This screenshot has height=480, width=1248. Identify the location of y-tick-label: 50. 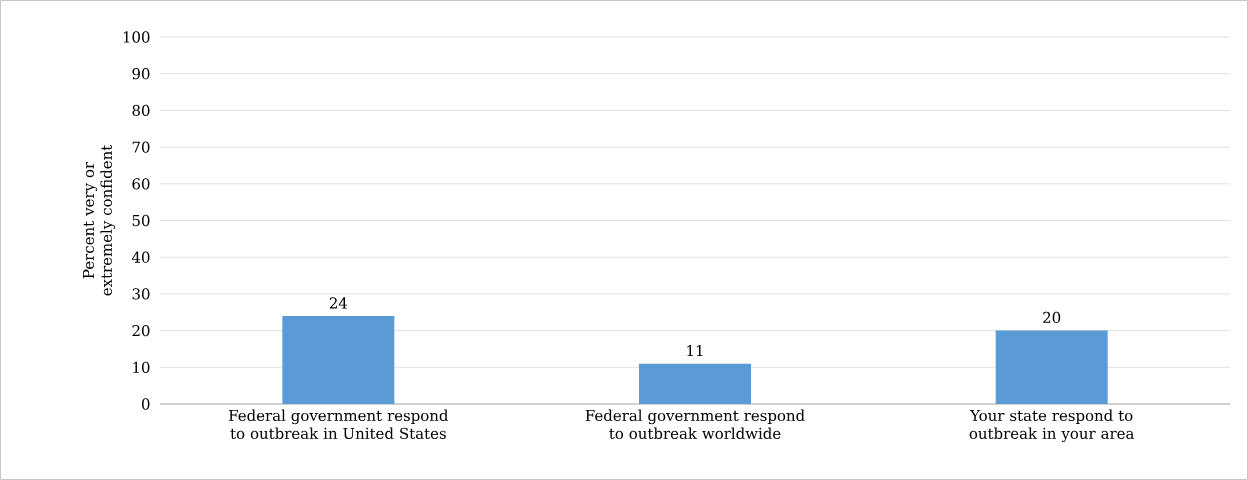
(141, 220).